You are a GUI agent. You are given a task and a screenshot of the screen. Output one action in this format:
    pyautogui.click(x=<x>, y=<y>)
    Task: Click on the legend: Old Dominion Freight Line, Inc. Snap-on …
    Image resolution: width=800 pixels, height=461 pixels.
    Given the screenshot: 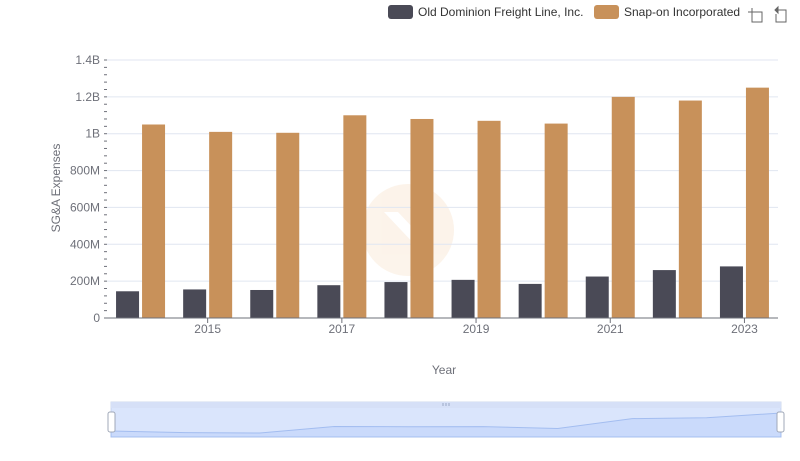 What is the action you would take?
    pyautogui.click(x=564, y=12)
    